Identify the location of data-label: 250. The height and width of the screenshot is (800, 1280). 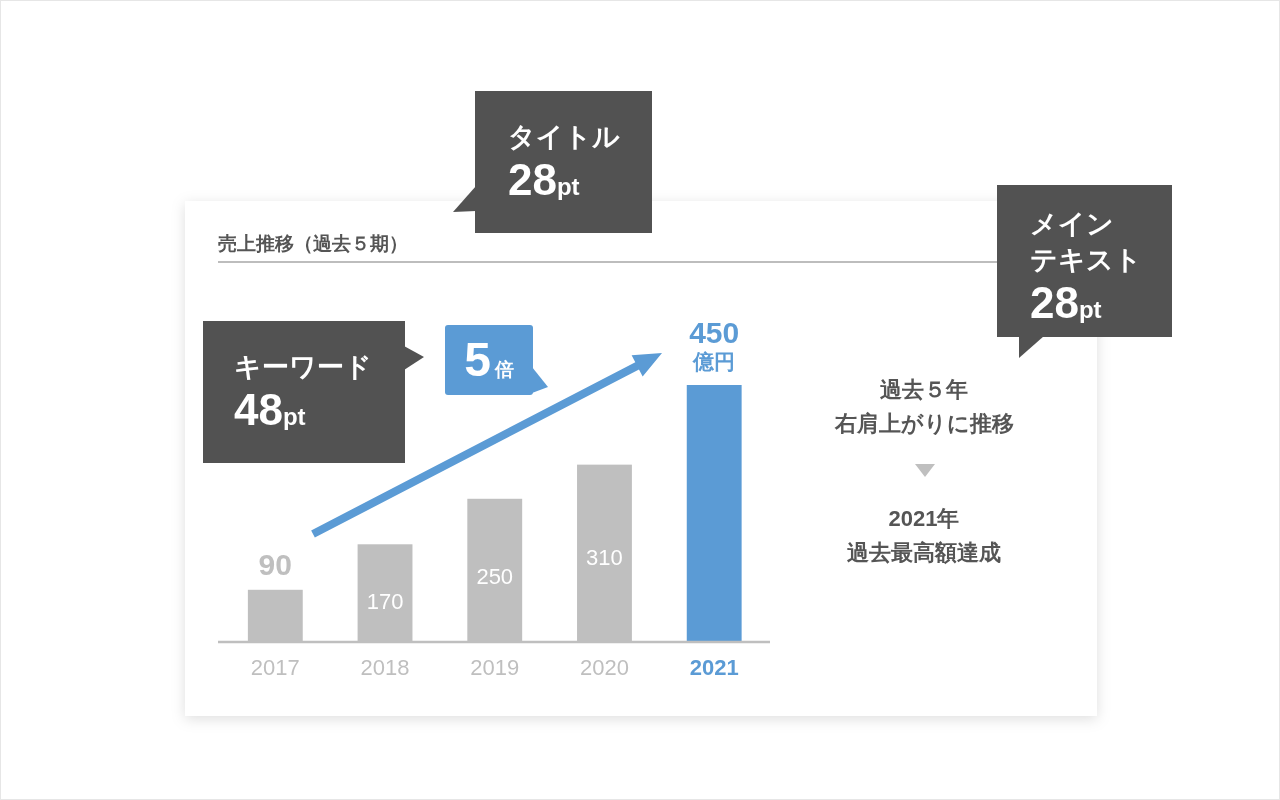
(495, 576).